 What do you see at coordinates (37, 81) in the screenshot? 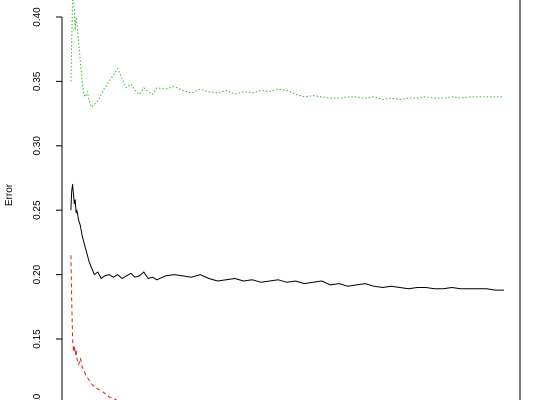
I see `y-tick-label: 0.35` at bounding box center [37, 81].